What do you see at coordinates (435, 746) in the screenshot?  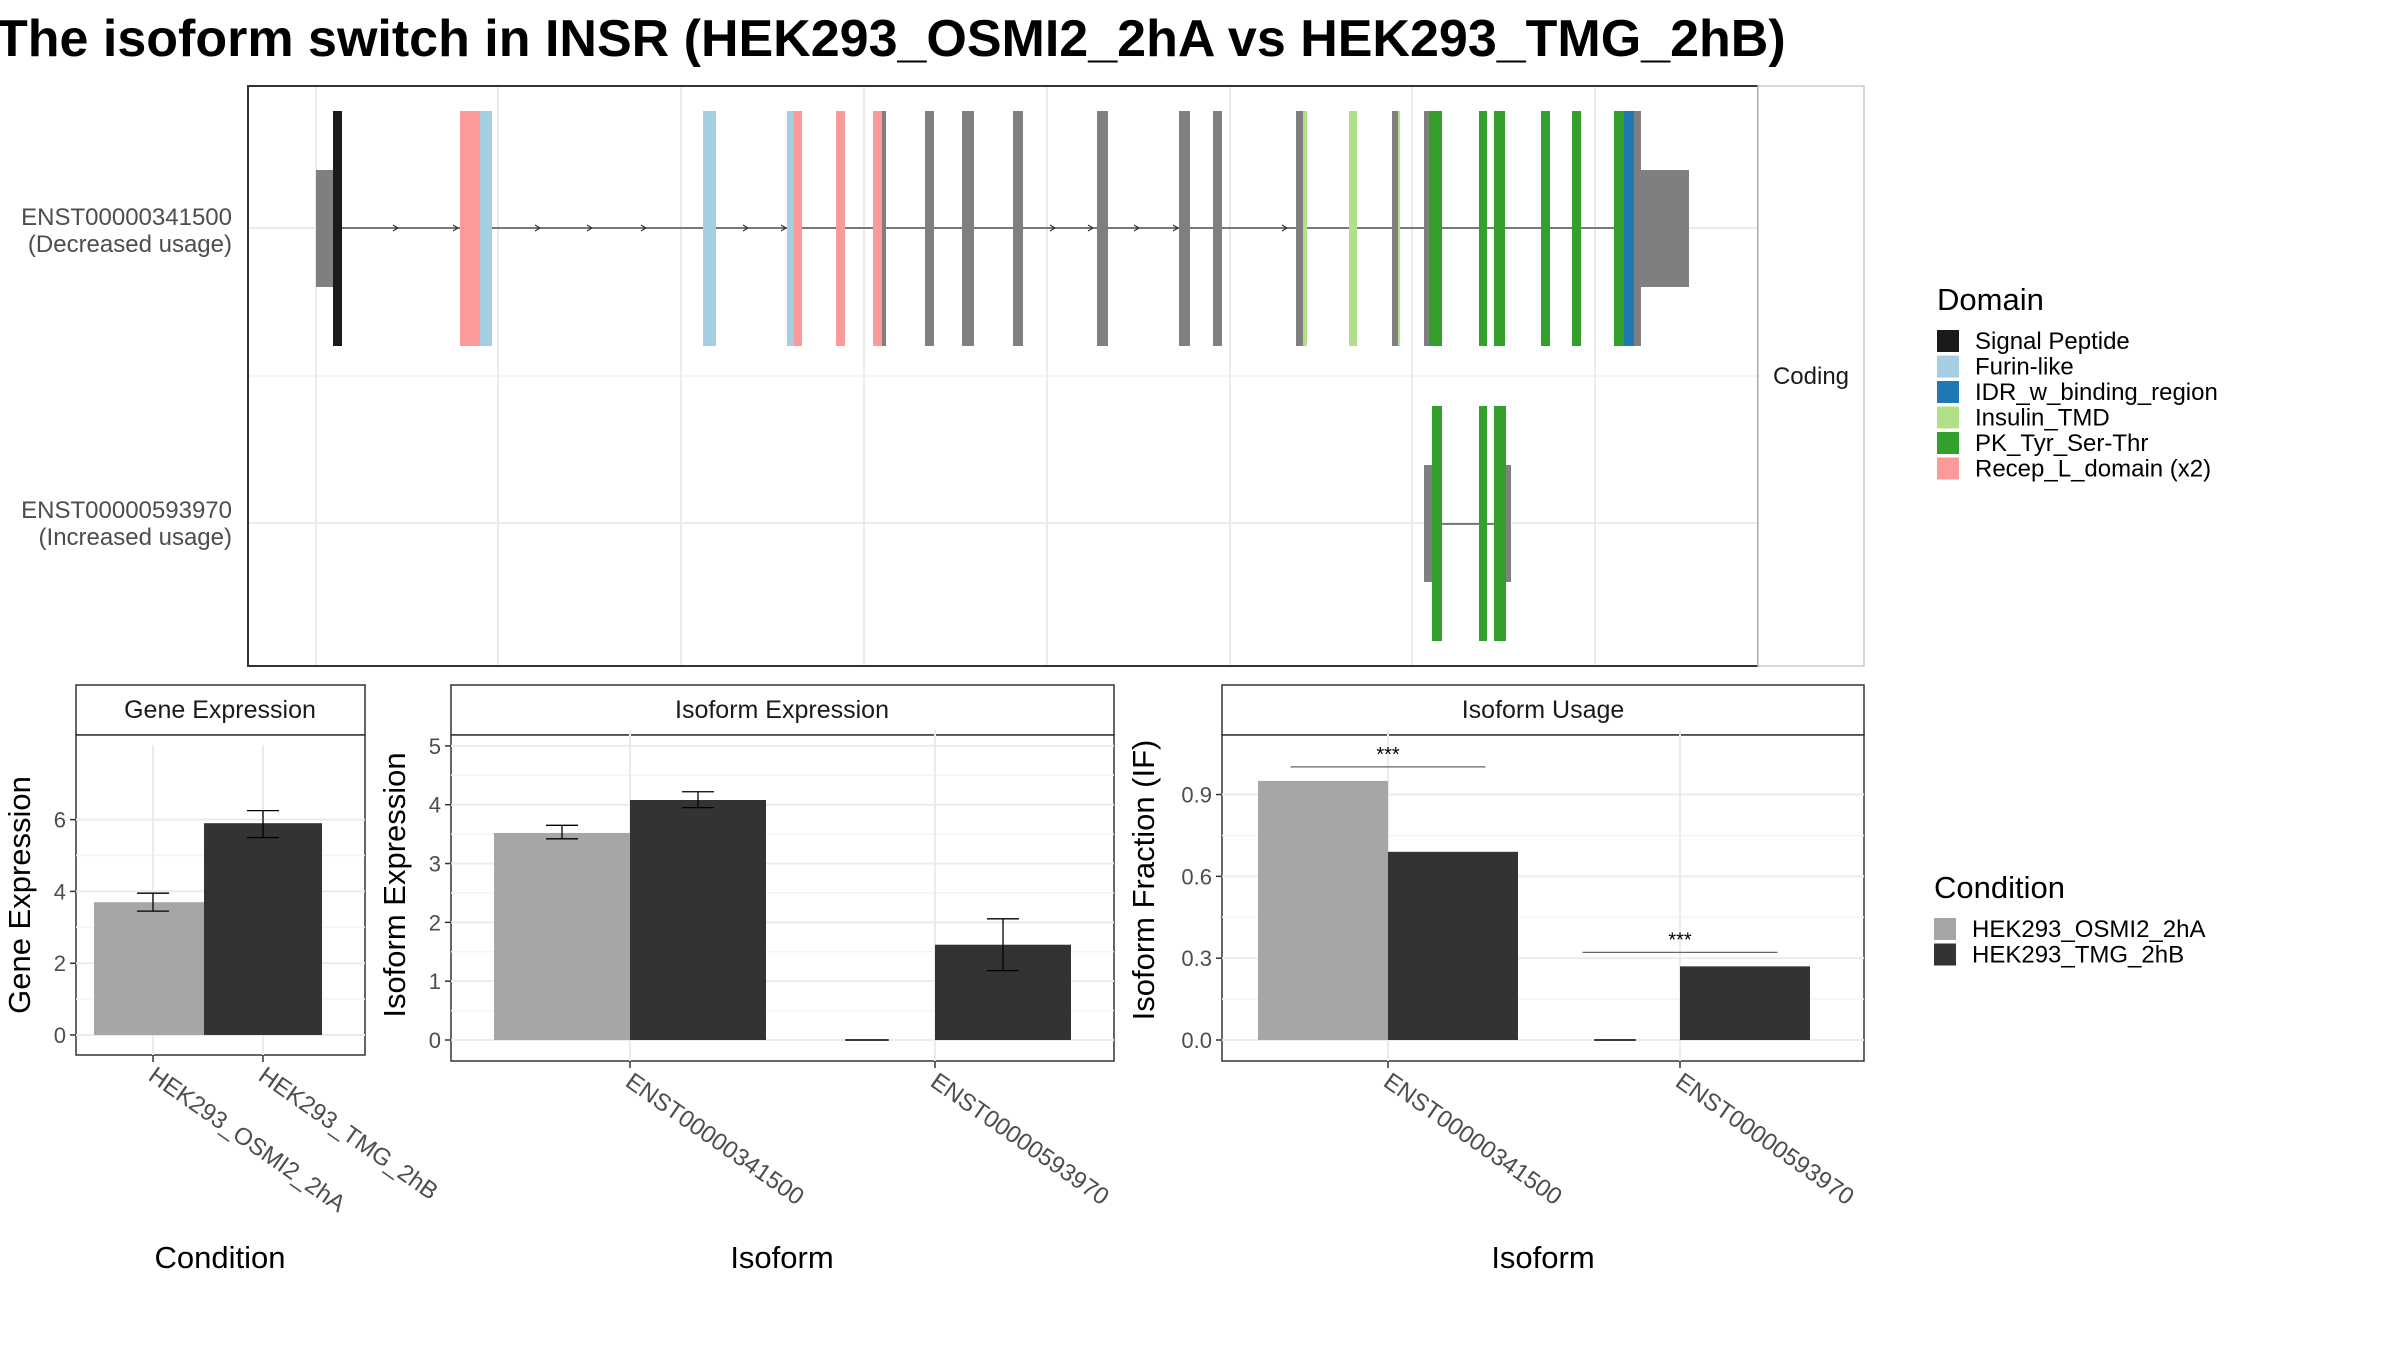 I see `y-tick-label: 5` at bounding box center [435, 746].